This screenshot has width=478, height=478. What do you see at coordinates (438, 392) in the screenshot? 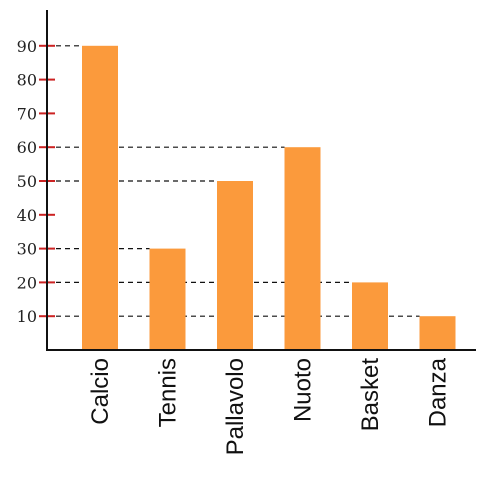
I see `category-label: Danza` at bounding box center [438, 392].